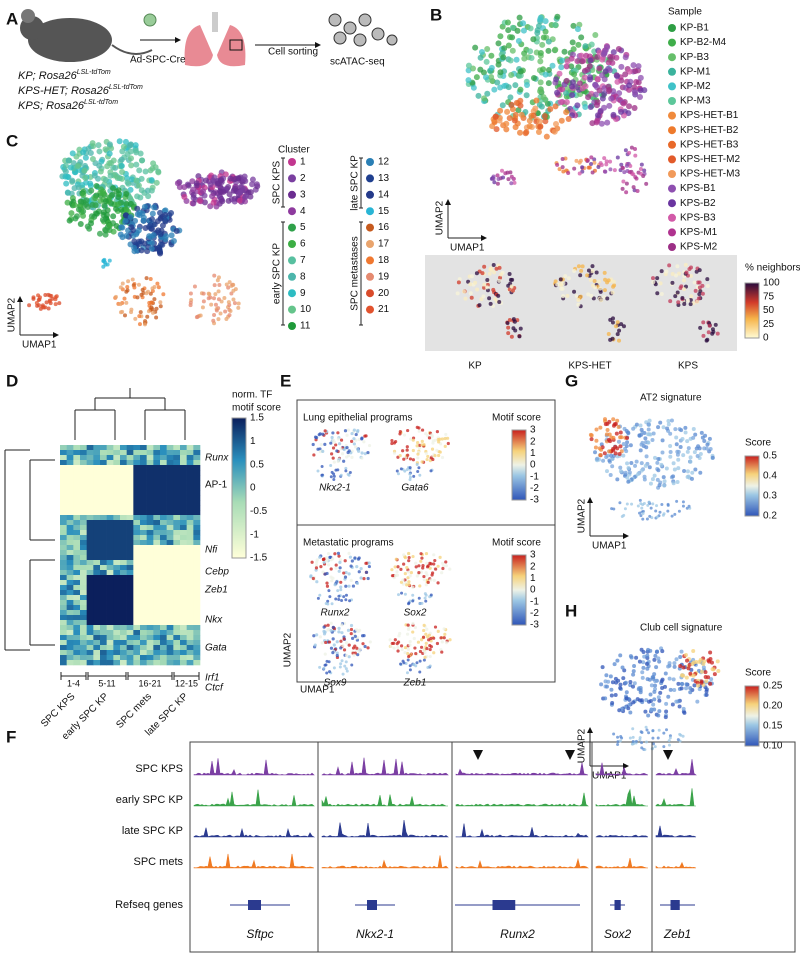 This screenshot has width=800, height=977. Describe the element at coordinates (770, 476) in the screenshot. I see `colorbar-tick-label: 0.4` at that location.